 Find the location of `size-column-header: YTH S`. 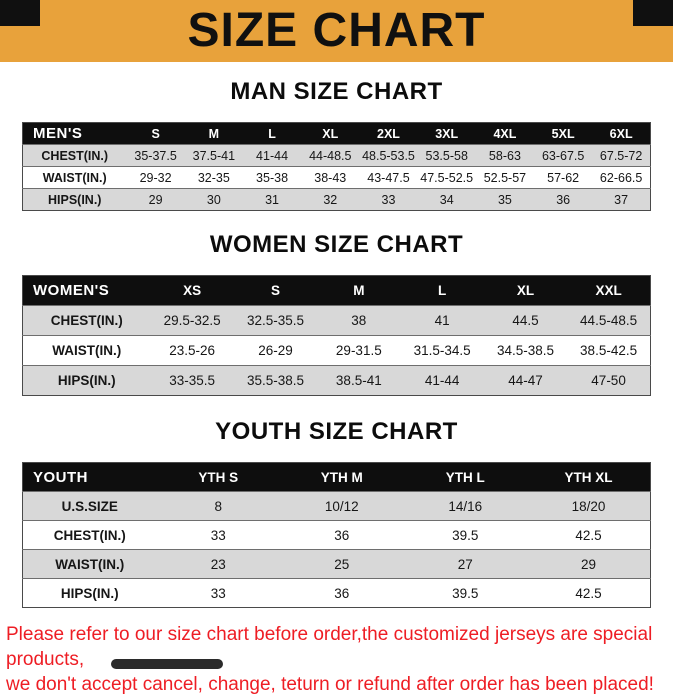

size-column-header: YTH S is located at coordinates (218, 477).